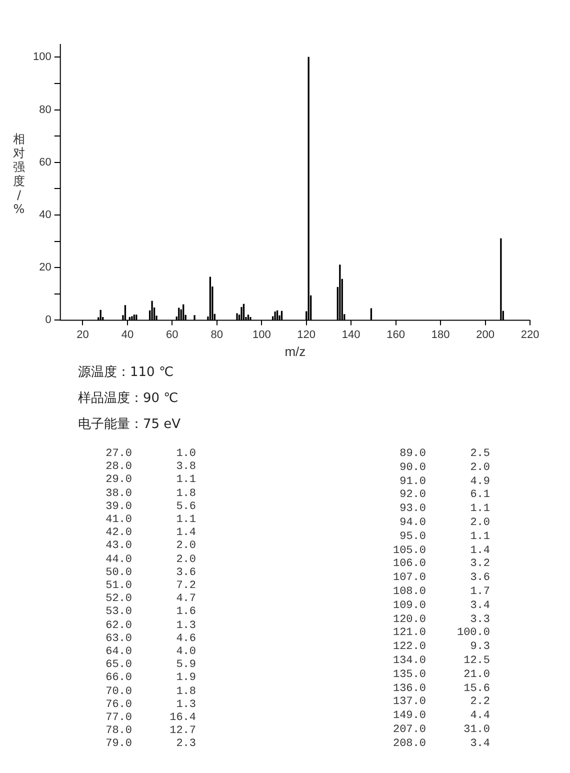 This screenshot has width=570, height=773. Describe the element at coordinates (412, 510) in the screenshot. I see `text: 93.0` at that location.